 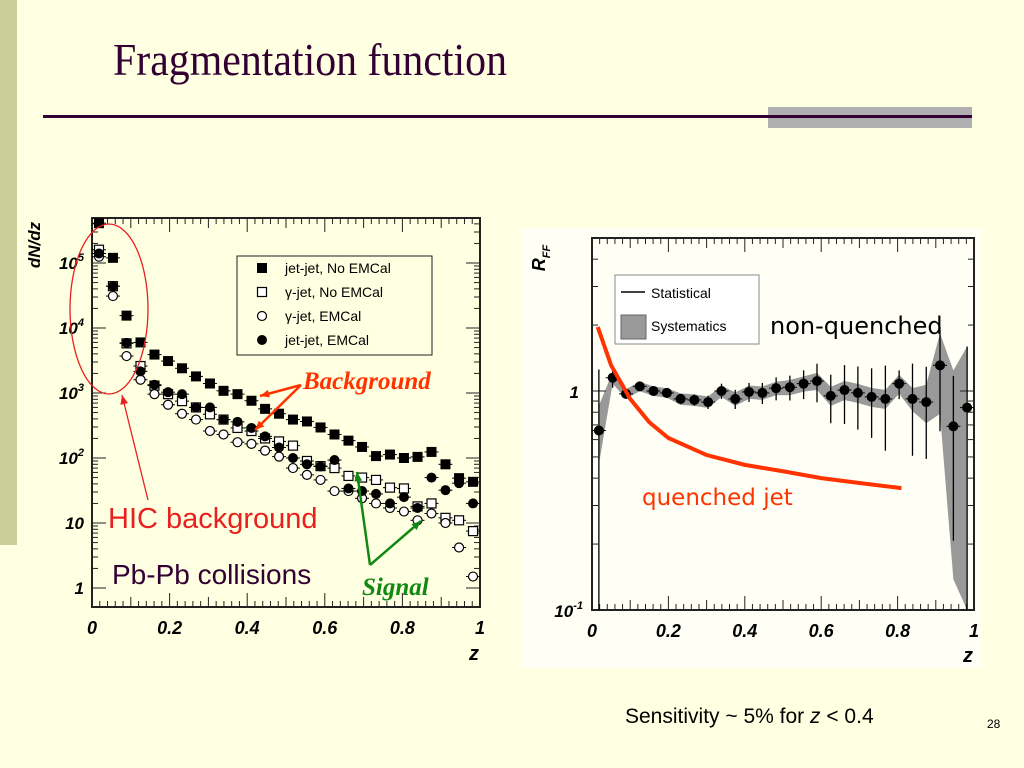 I want to click on legend-label: jet-jet, No EMCal, so click(x=337, y=268).